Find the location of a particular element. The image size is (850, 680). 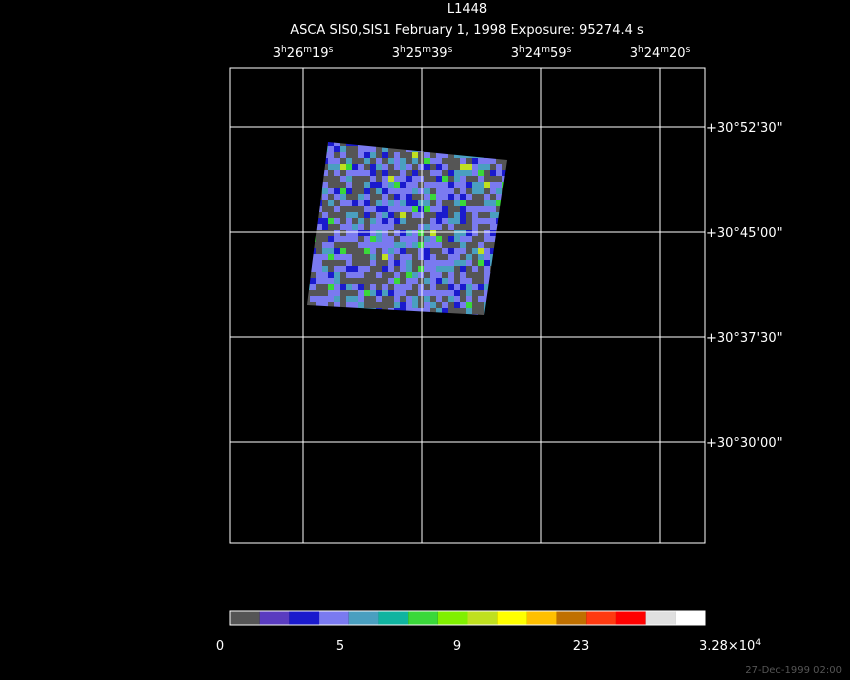

label-superscript: h is located at coordinates (403, 50).